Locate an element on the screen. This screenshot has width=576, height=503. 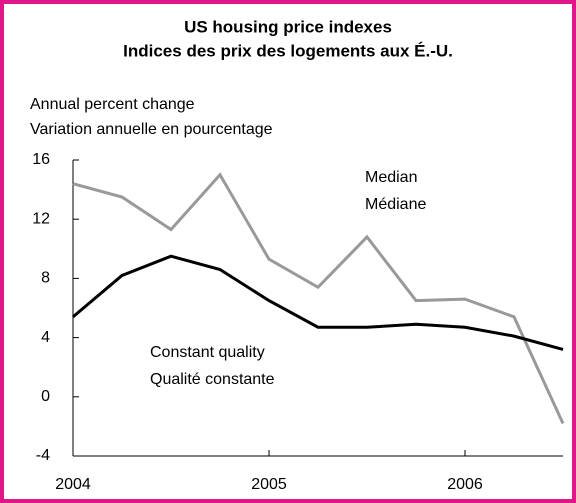
series-label: Médiane is located at coordinates (395, 204).